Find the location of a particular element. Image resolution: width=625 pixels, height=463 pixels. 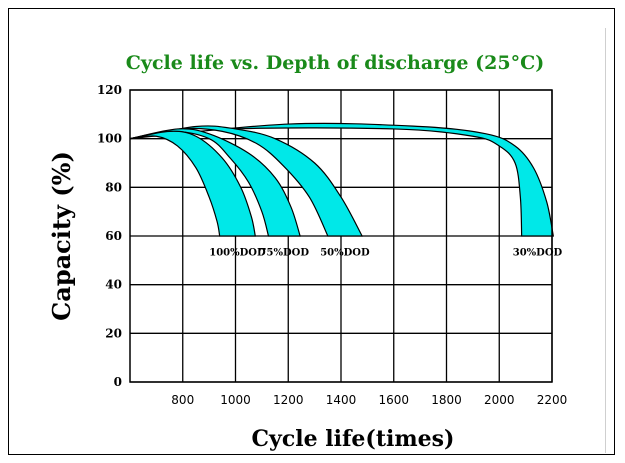

dod-label: 30%DOD is located at coordinates (538, 252).